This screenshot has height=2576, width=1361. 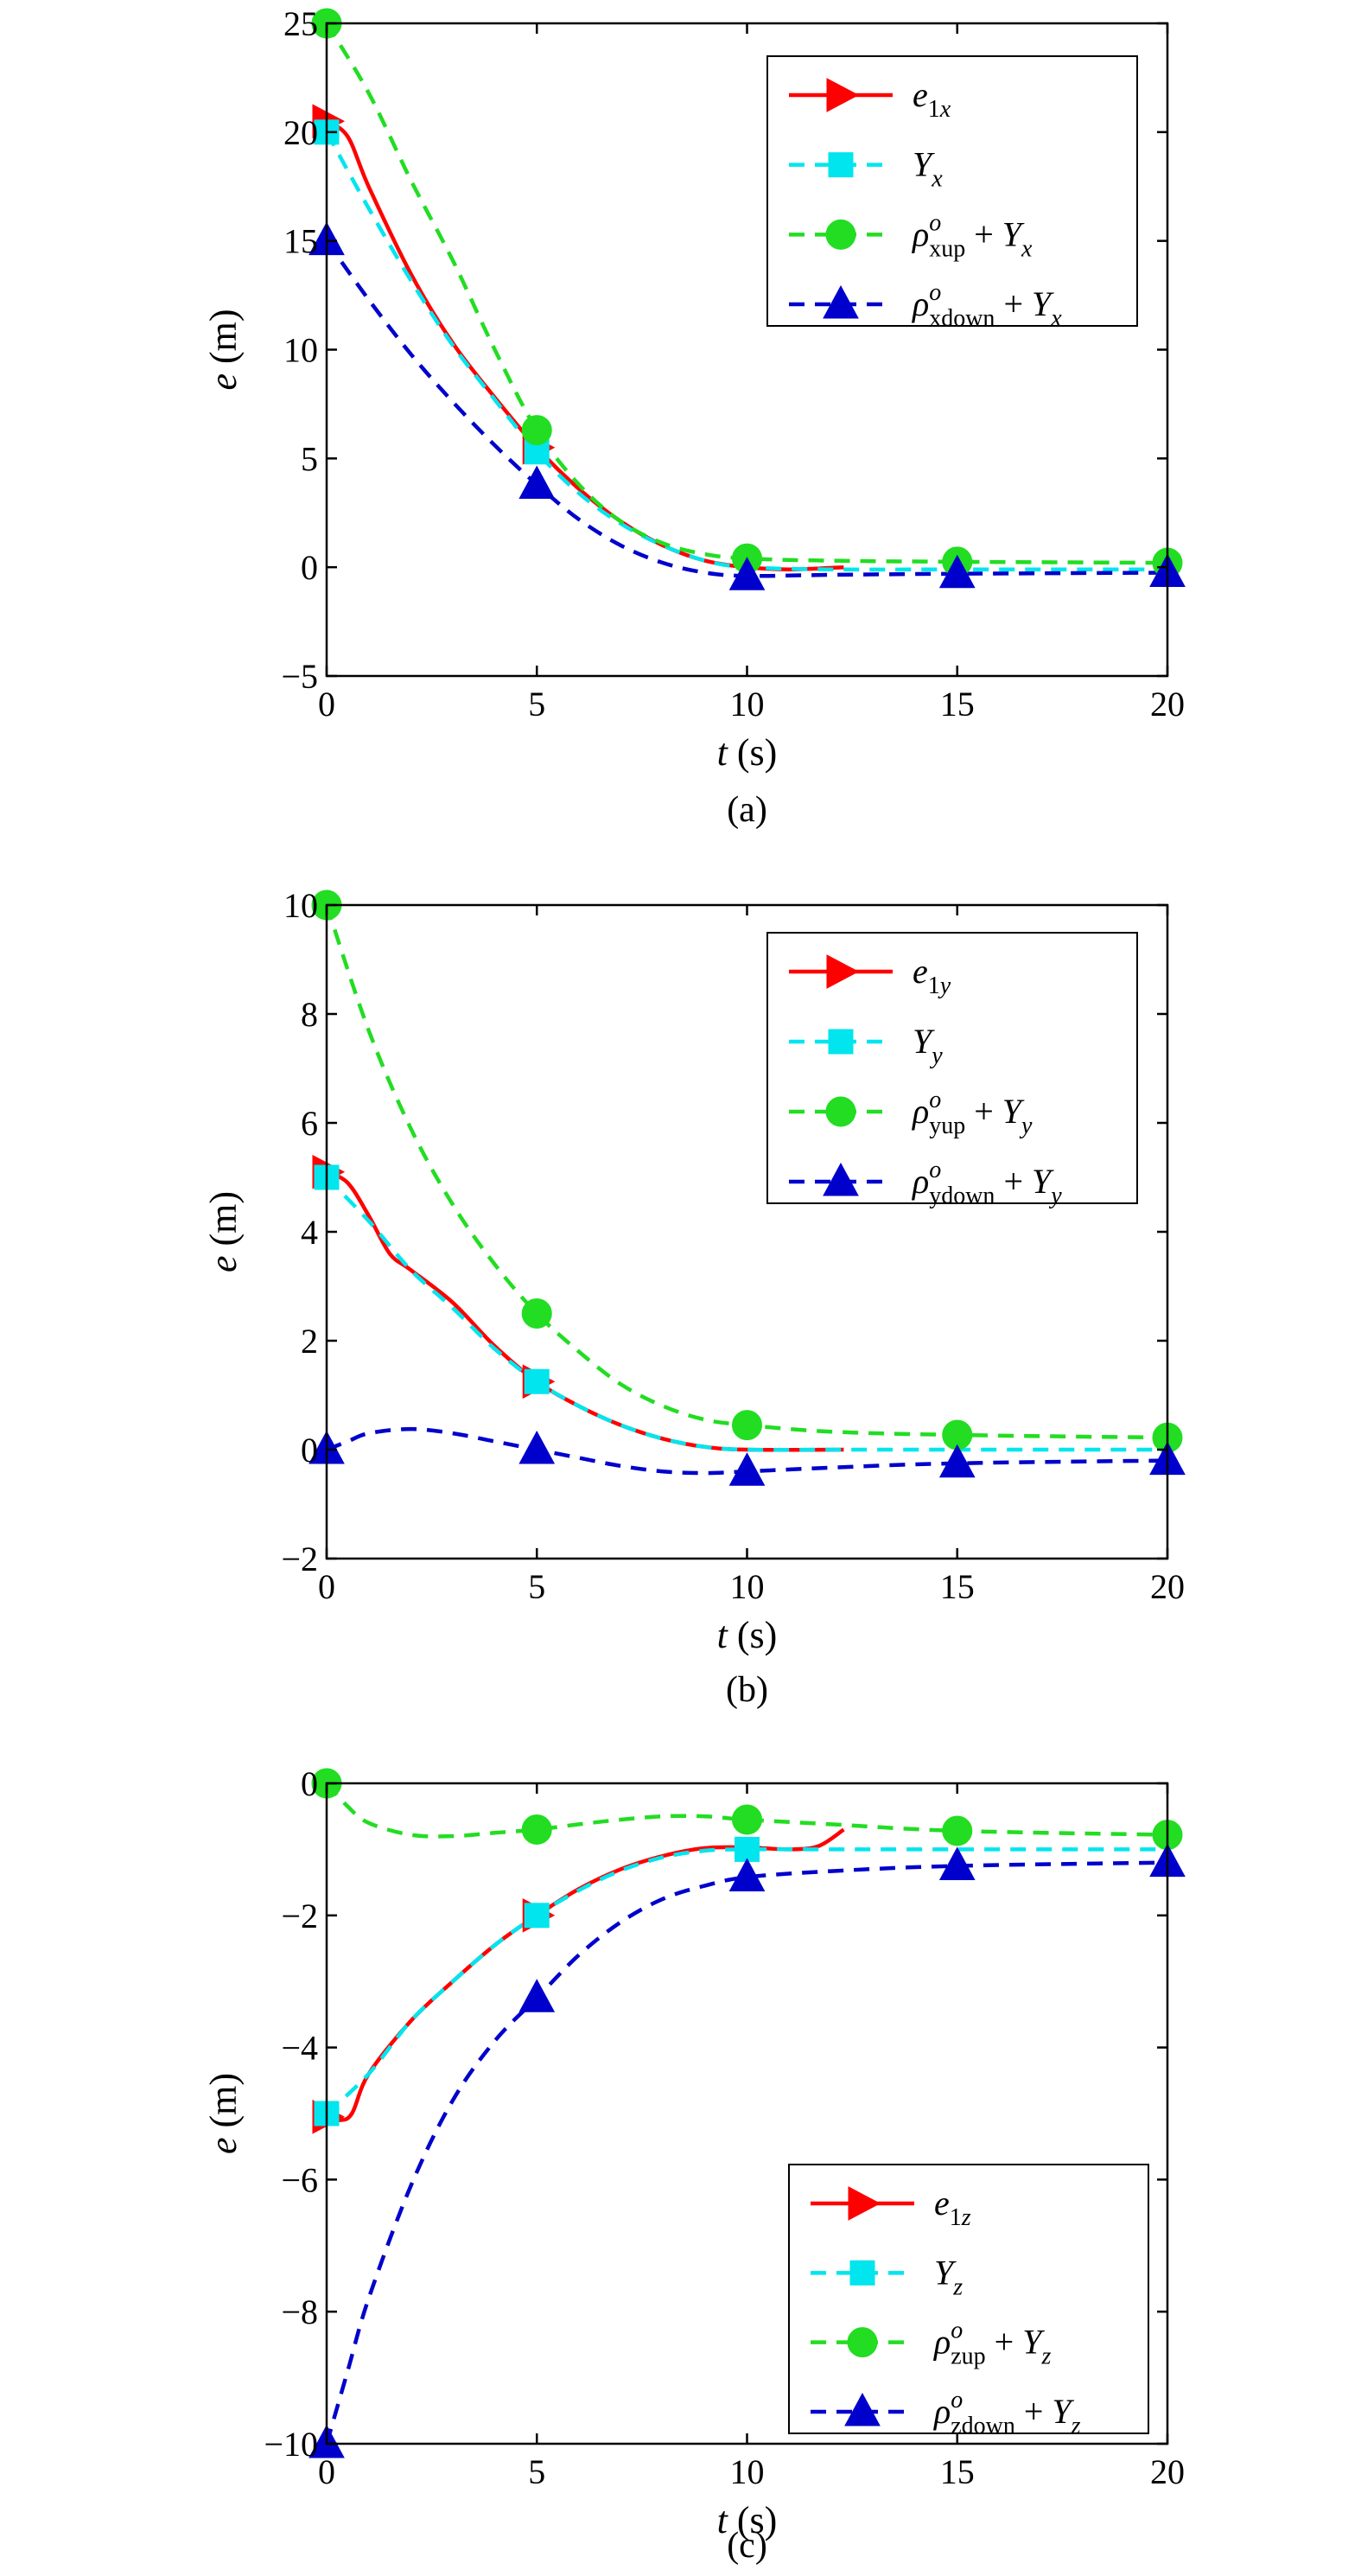 I want to click on y-tick-label-4: 15, so click(x=300, y=241).